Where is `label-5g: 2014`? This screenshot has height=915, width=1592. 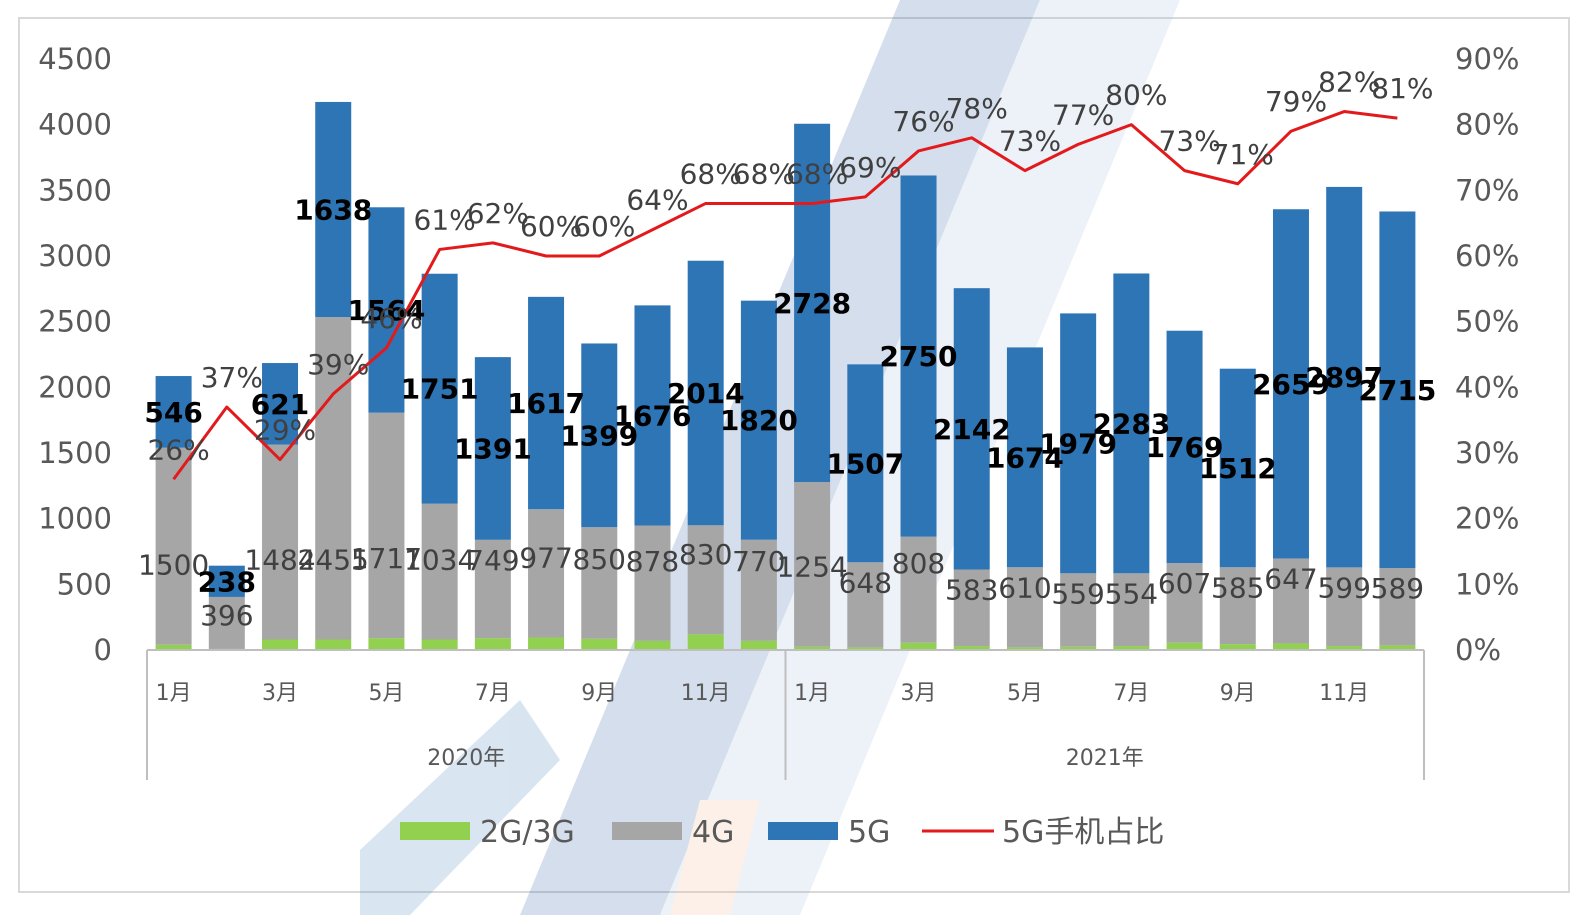
label-5g: 2014 is located at coordinates (706, 393).